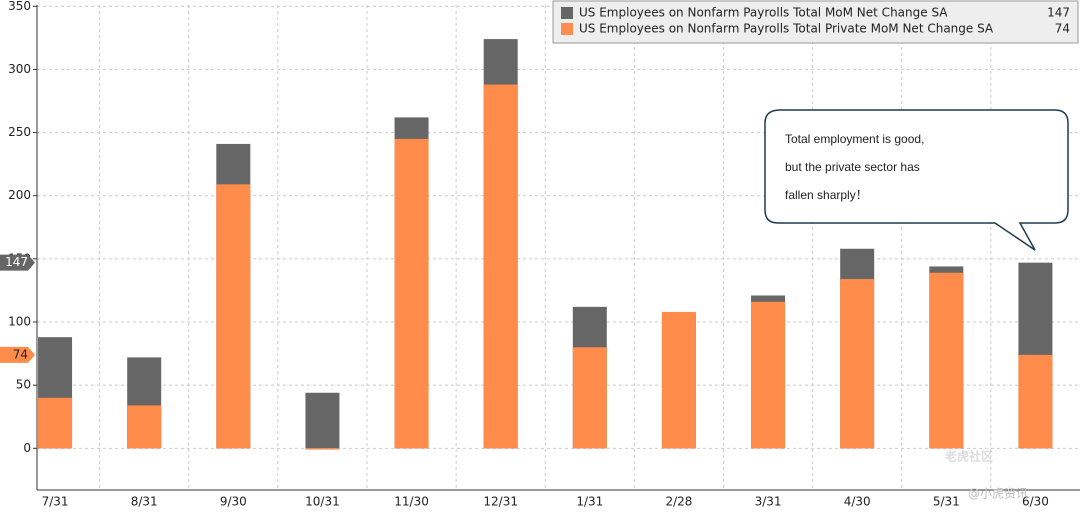 Image resolution: width=1080 pixels, height=519 pixels. I want to click on axis-value-label: 147, so click(16, 262).